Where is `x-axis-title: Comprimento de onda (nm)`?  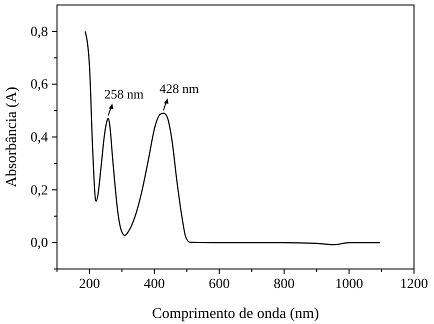 x-axis-title: Comprimento de onda (nm) is located at coordinates (236, 314).